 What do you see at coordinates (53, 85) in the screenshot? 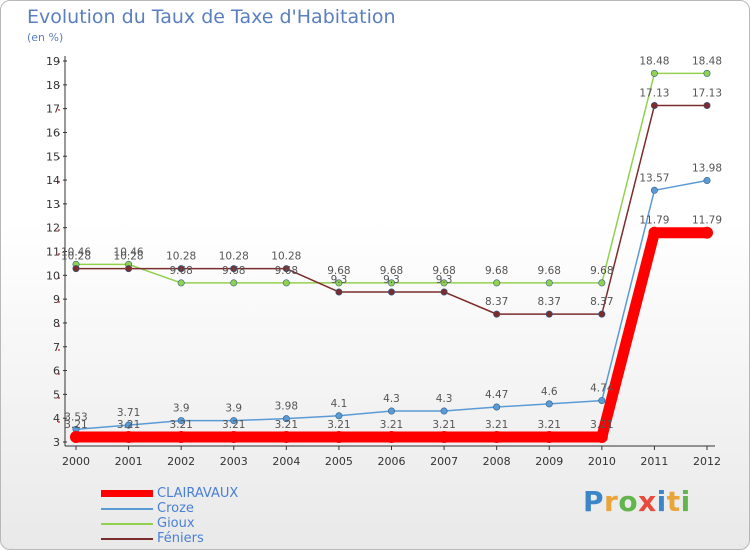
I see `y-tick-label: 18` at bounding box center [53, 85].